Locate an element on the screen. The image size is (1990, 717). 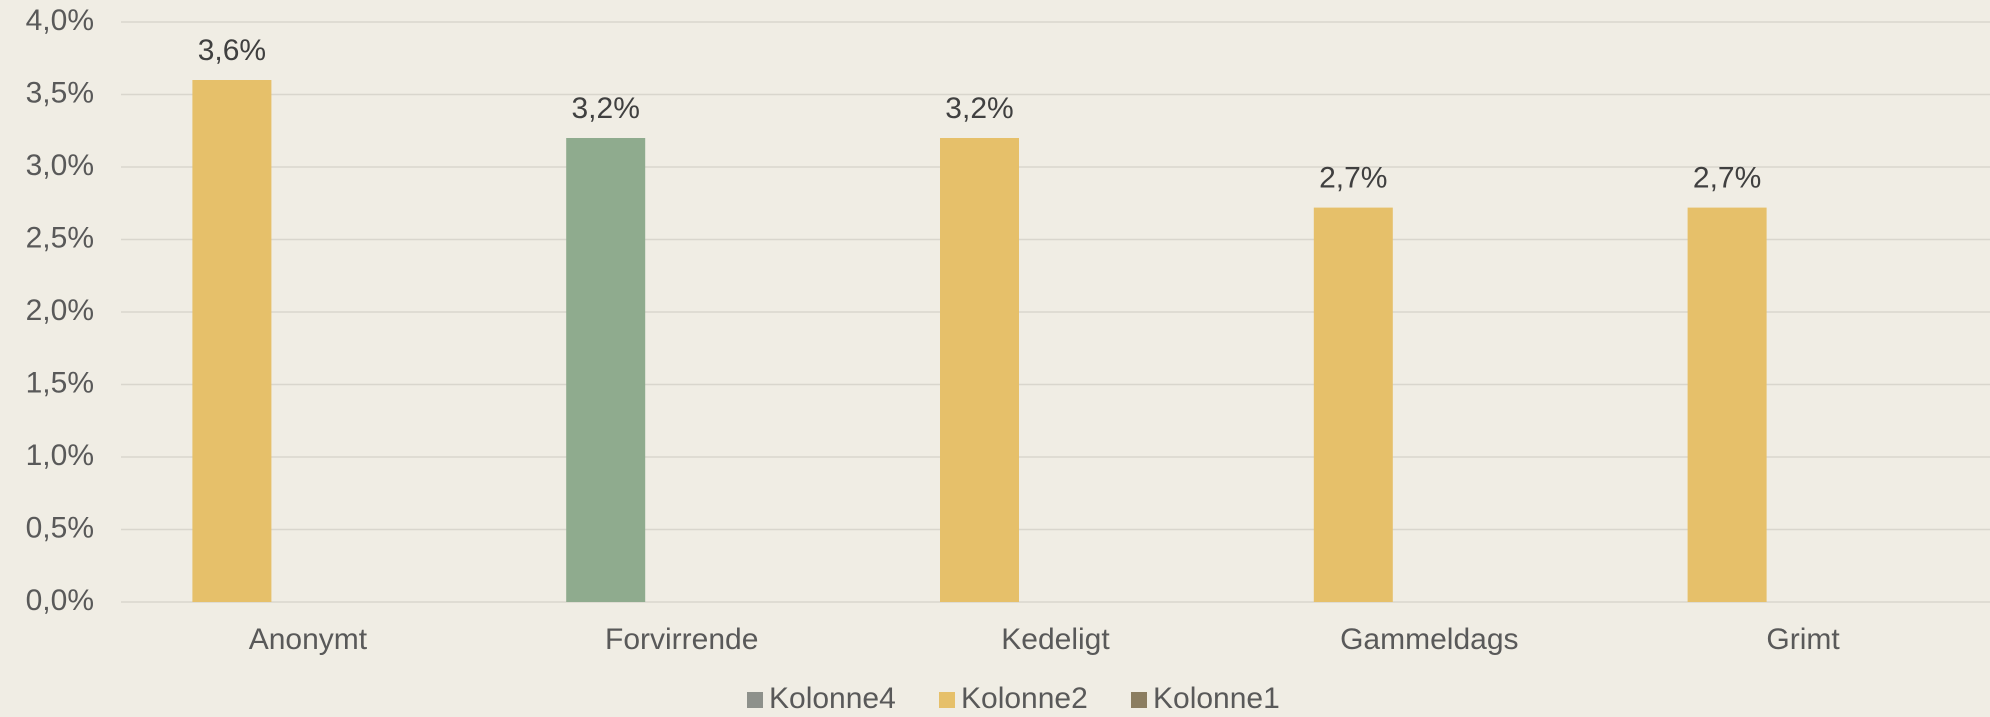
y-tick-label: 0,5% is located at coordinates (60, 527).